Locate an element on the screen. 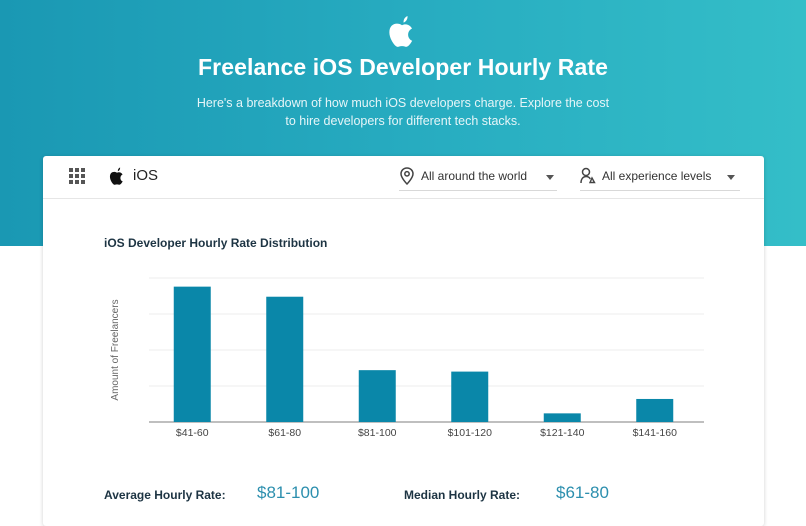 This screenshot has width=806, height=526. grid-menu-icon is located at coordinates (77, 176).